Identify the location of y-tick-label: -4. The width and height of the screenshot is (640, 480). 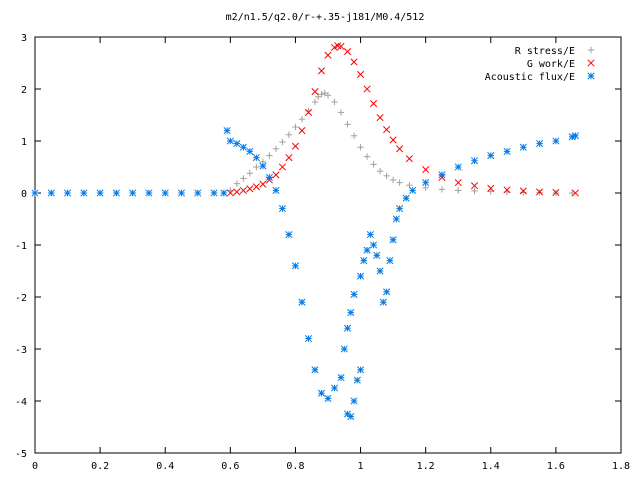
(21, 402).